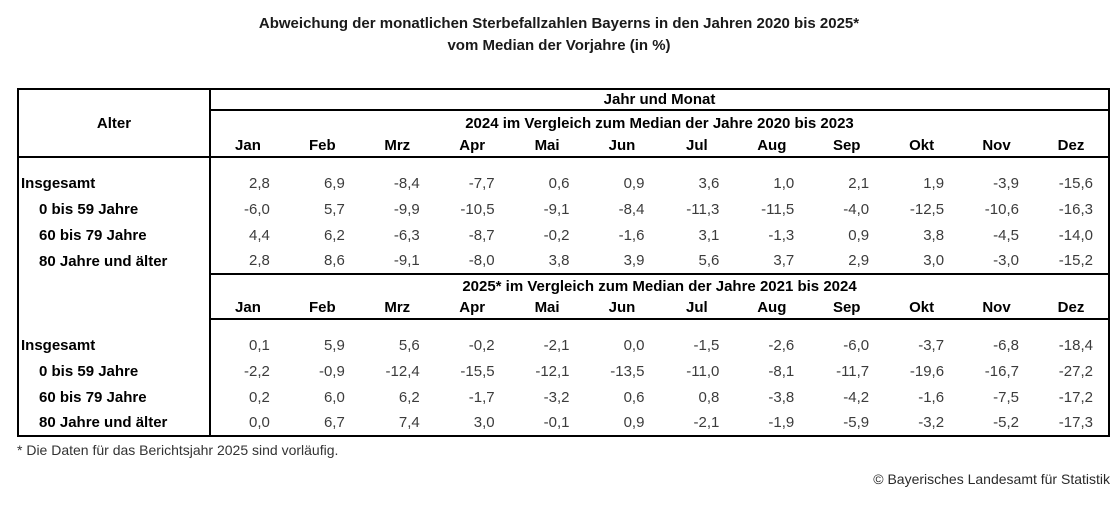 This screenshot has height=509, width=1118. I want to click on data-cell: -5,2, so click(1006, 422).